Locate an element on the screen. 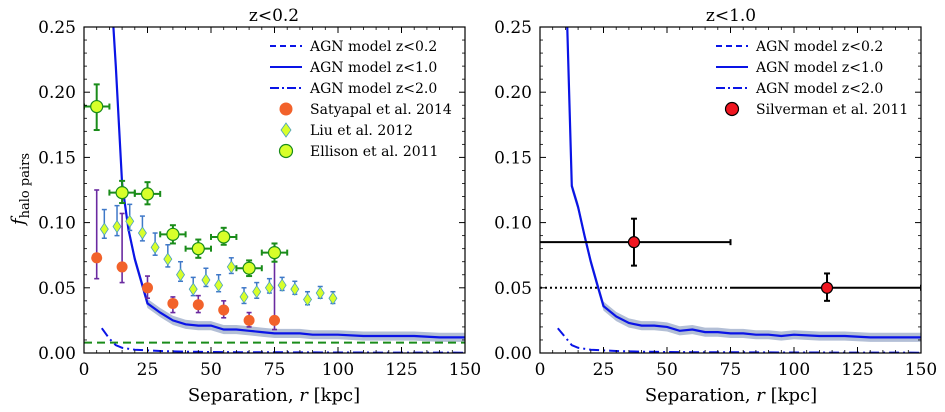 The height and width of the screenshot is (412, 945). right-legend-label: AGN model z<2.0 is located at coordinates (819, 89).